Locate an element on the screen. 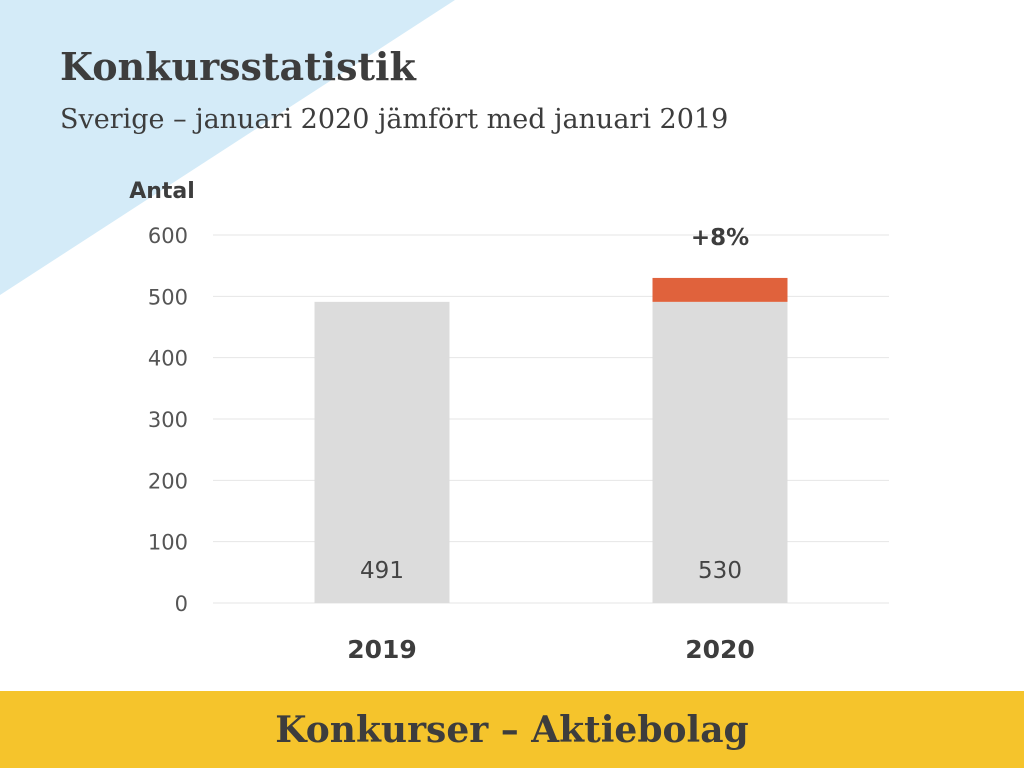 This screenshot has height=768, width=1024. footer-band: Konkurser – Aktiebolag is located at coordinates (512, 729).